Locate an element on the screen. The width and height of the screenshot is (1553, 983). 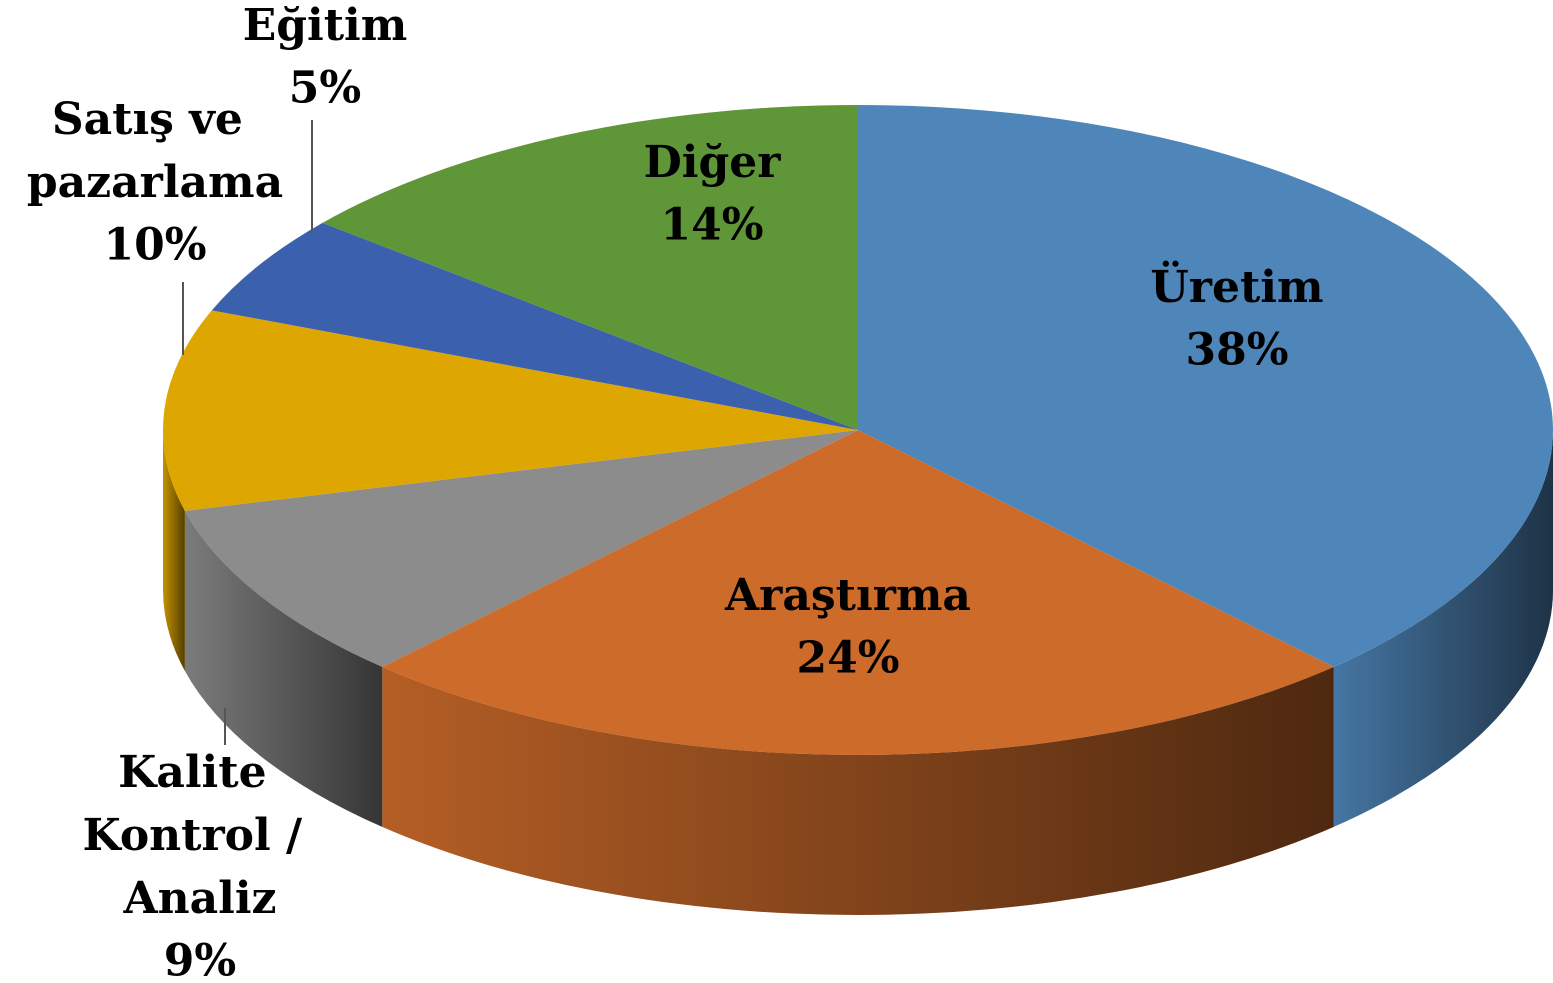
slice-value-label: 24% is located at coordinates (847, 658).